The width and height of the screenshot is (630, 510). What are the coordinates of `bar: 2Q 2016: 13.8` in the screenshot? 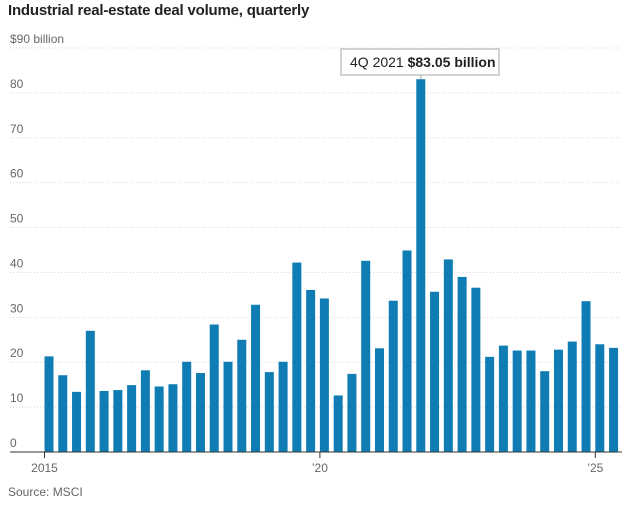 It's located at (118, 421).